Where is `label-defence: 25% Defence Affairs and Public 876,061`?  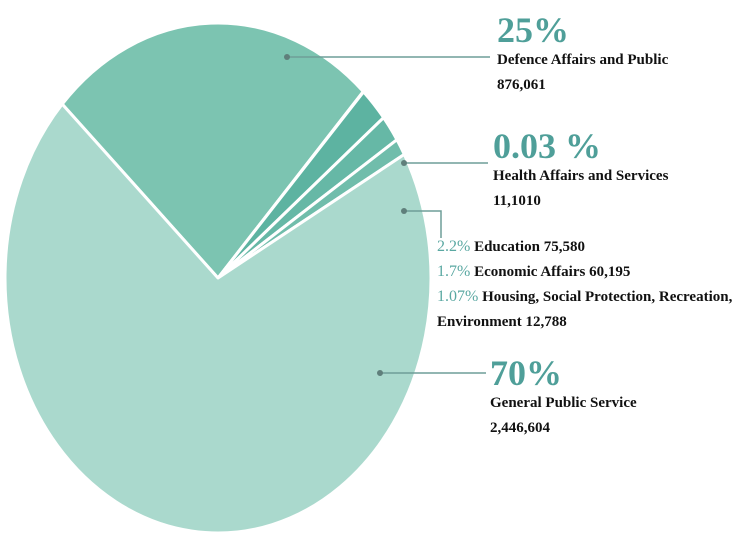
label-defence: 25% Defence Affairs and Public 876,061 is located at coordinates (582, 55).